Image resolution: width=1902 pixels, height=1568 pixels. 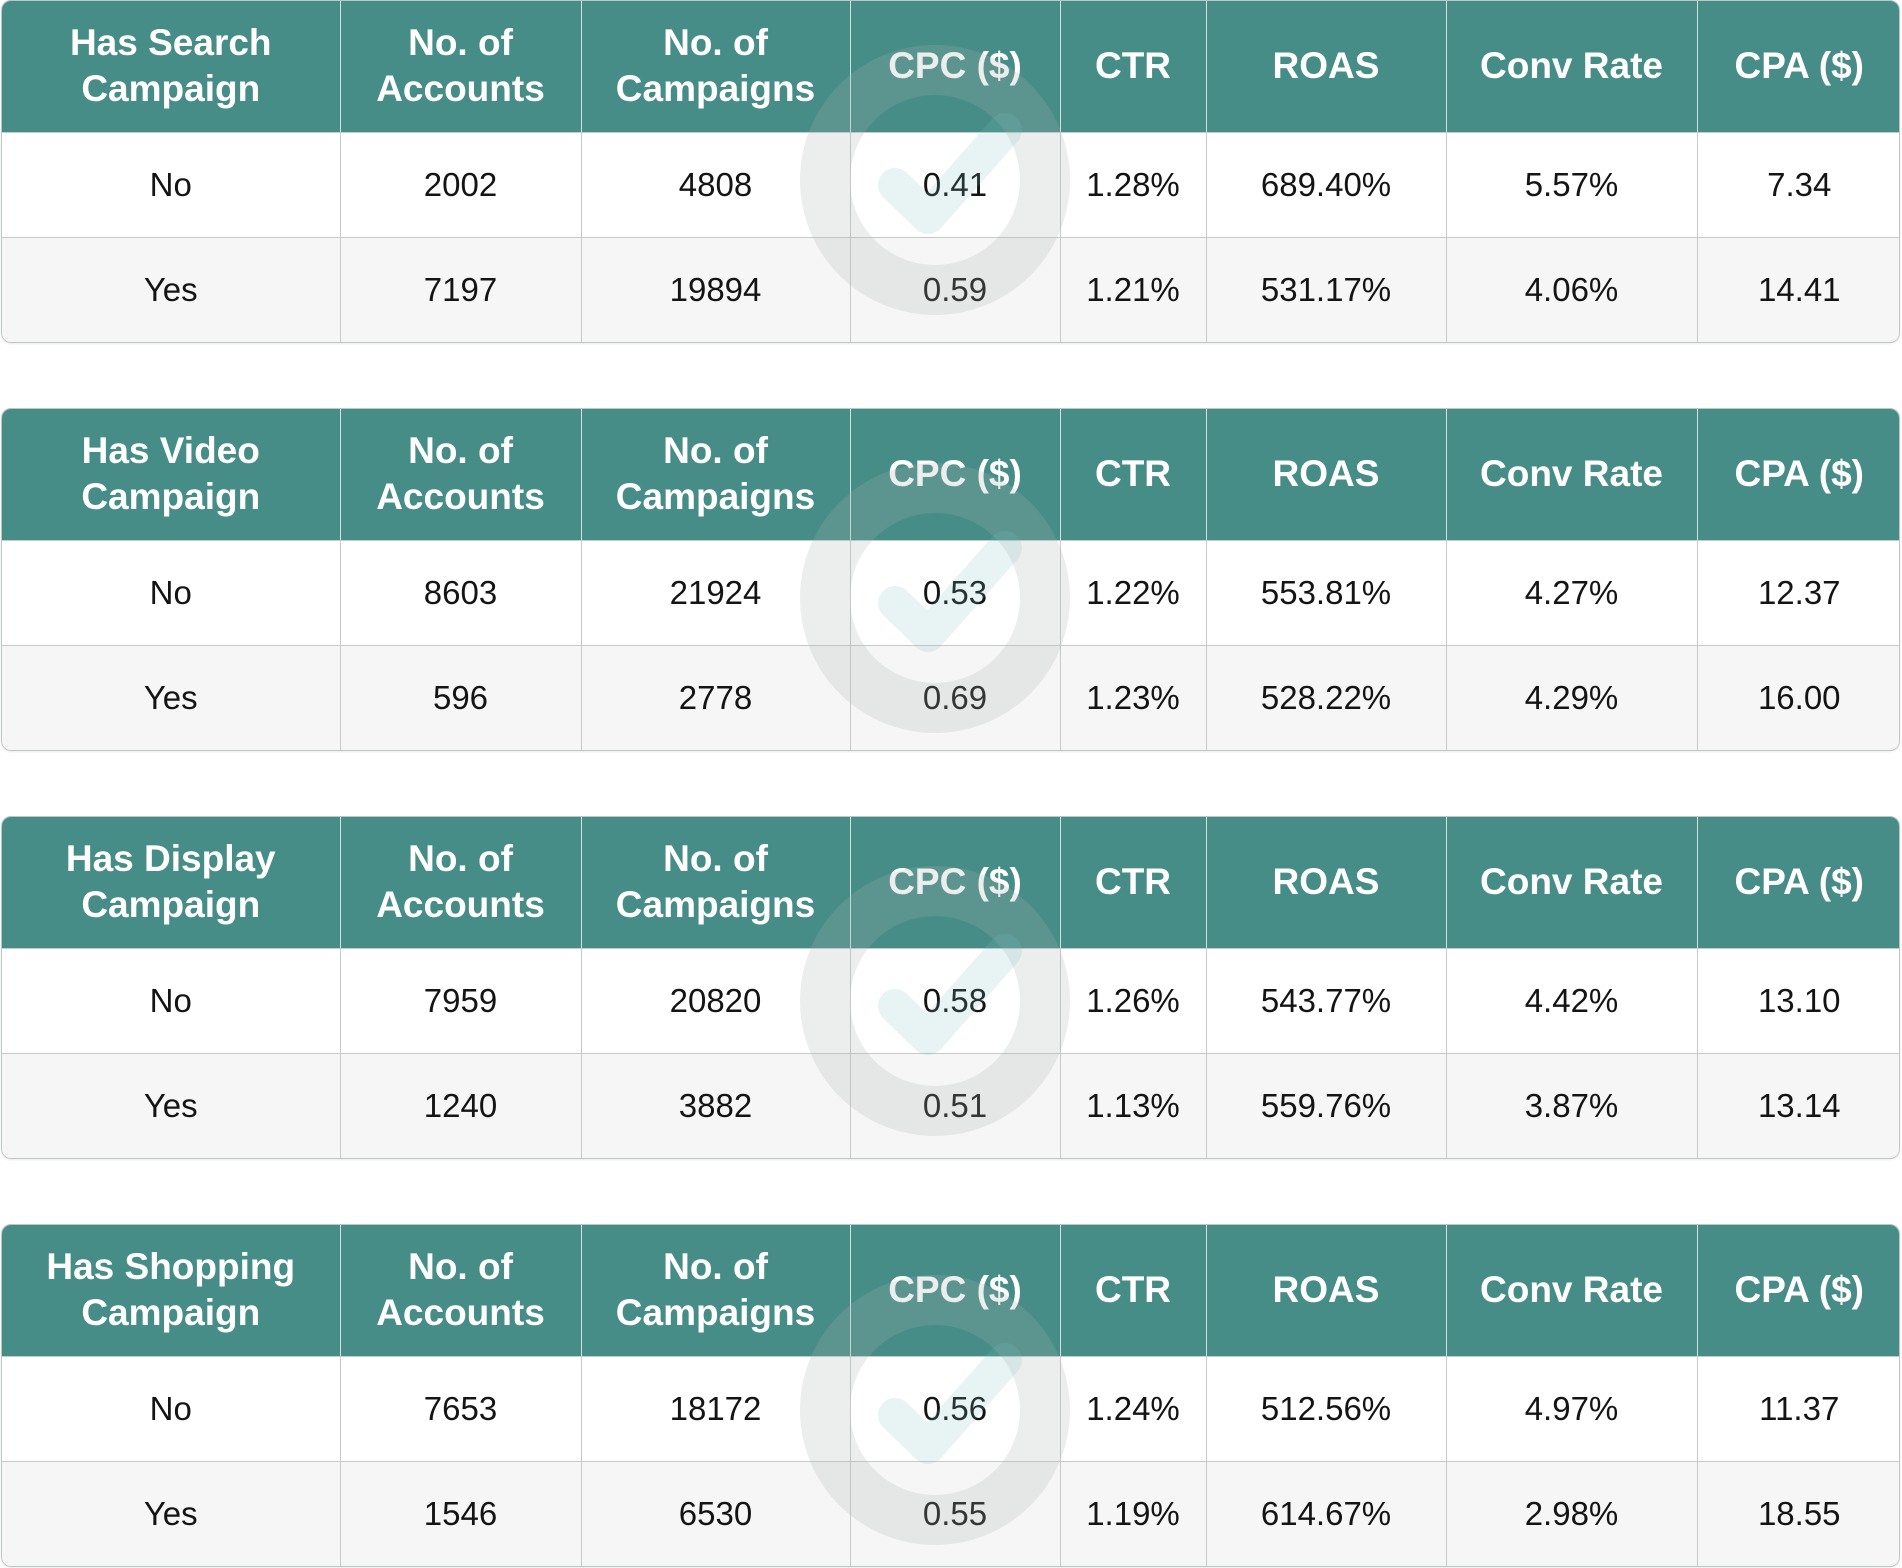 What do you see at coordinates (1326, 289) in the screenshot?
I see `cell-roas: 531.17%` at bounding box center [1326, 289].